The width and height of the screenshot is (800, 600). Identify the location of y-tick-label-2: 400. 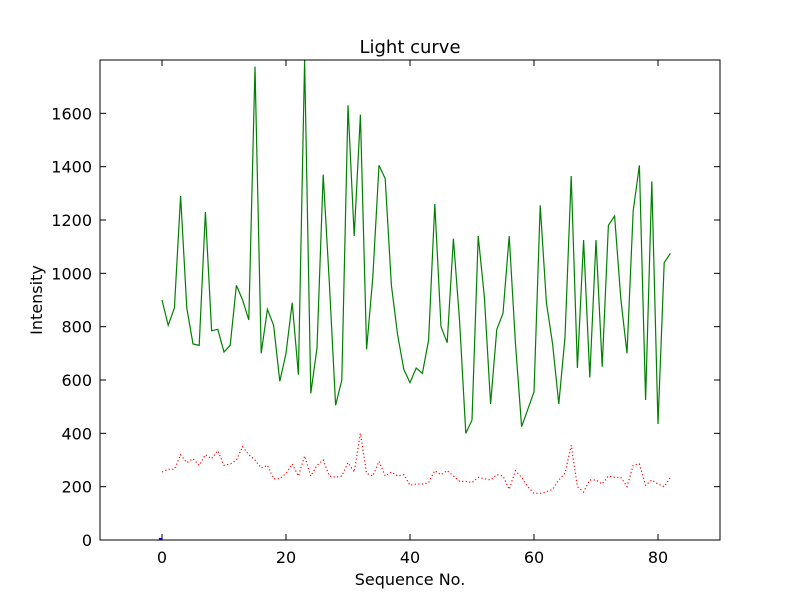
(76, 433).